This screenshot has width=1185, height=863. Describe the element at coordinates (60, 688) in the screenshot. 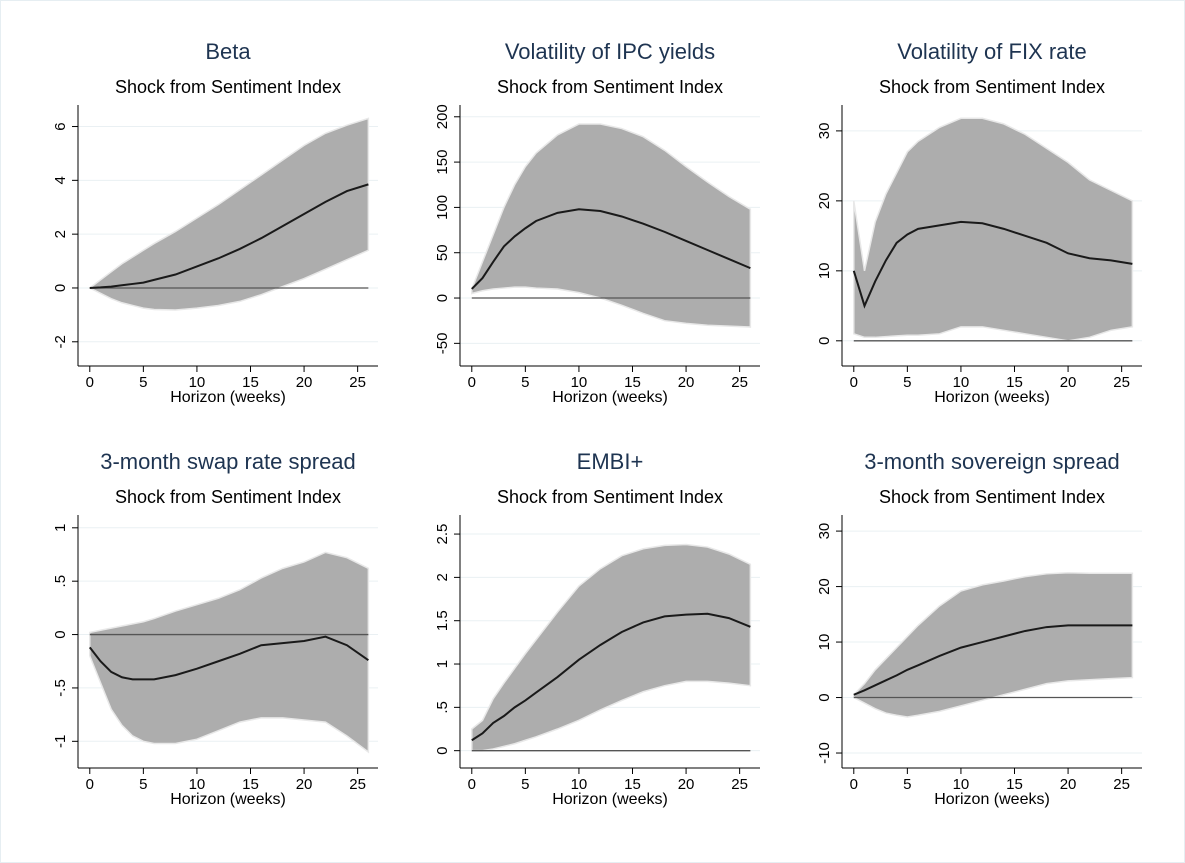

I see `y-tick-label: -.5` at that location.